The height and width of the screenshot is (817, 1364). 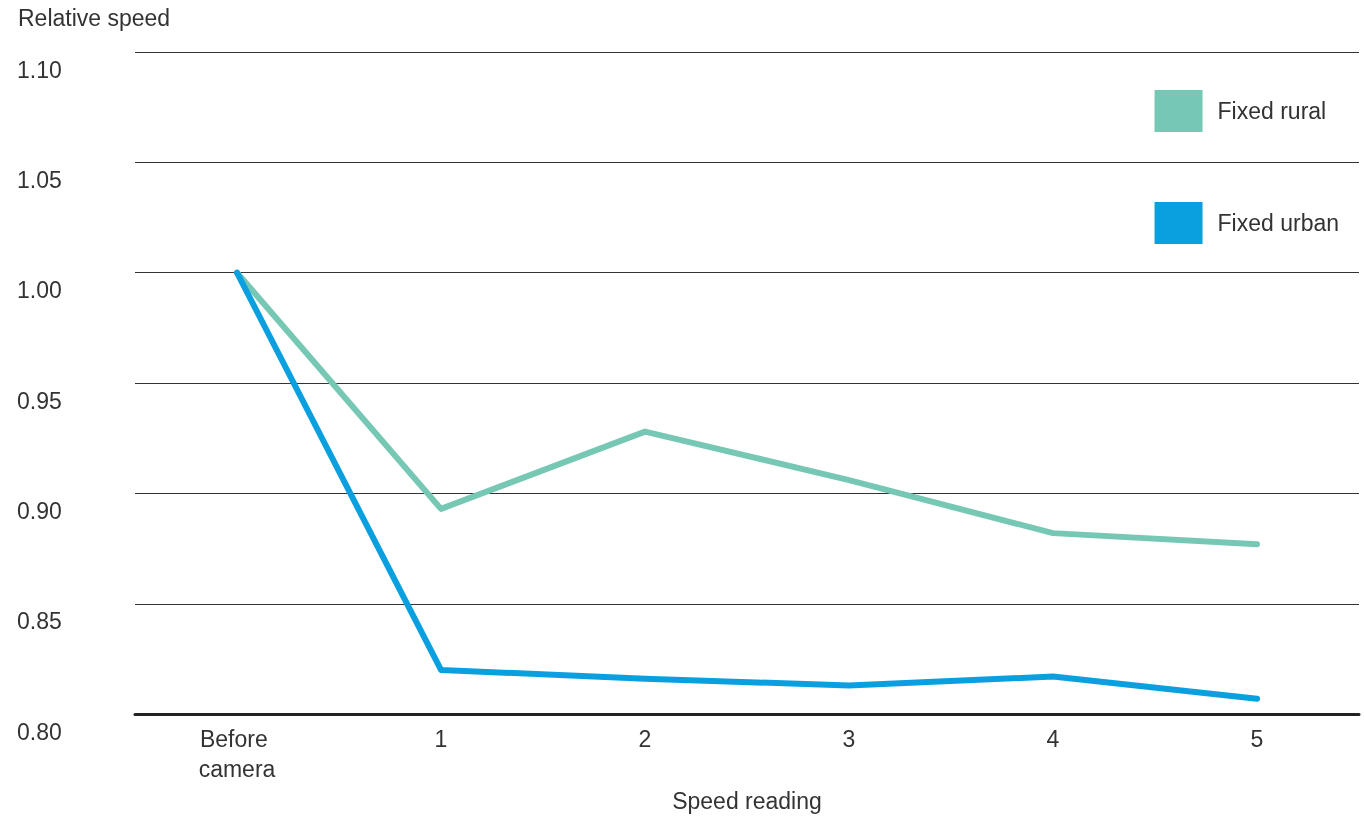 What do you see at coordinates (39, 290) in the screenshot?
I see `y-tick-label: 1.00` at bounding box center [39, 290].